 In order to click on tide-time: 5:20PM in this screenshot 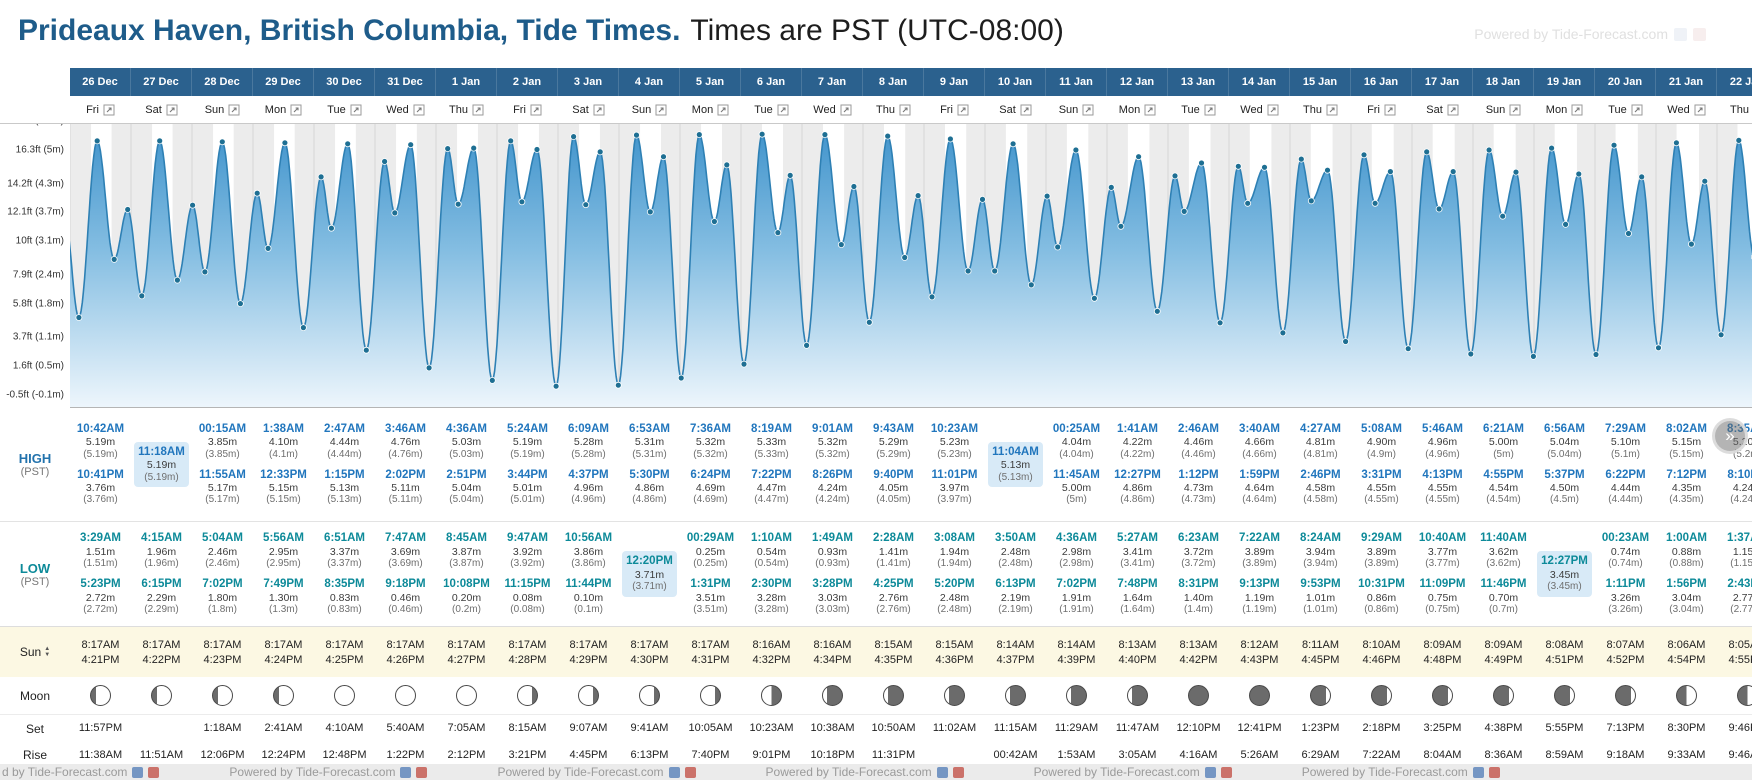, I will do `click(954, 584)`.